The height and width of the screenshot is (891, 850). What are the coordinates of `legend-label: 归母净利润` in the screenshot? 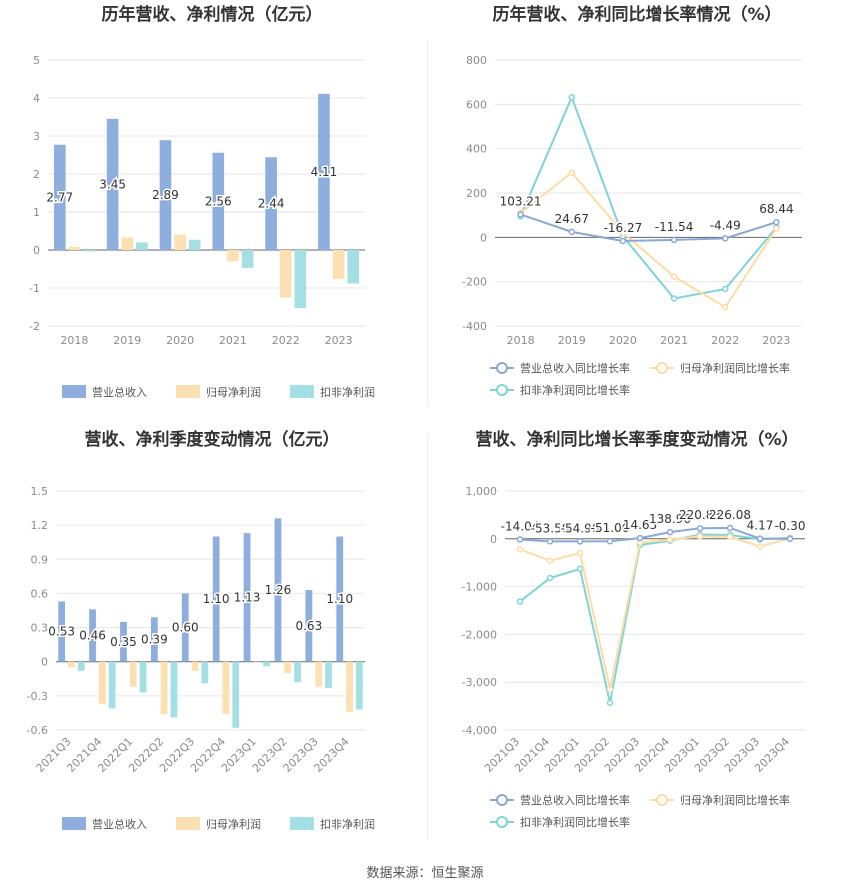 It's located at (233, 392).